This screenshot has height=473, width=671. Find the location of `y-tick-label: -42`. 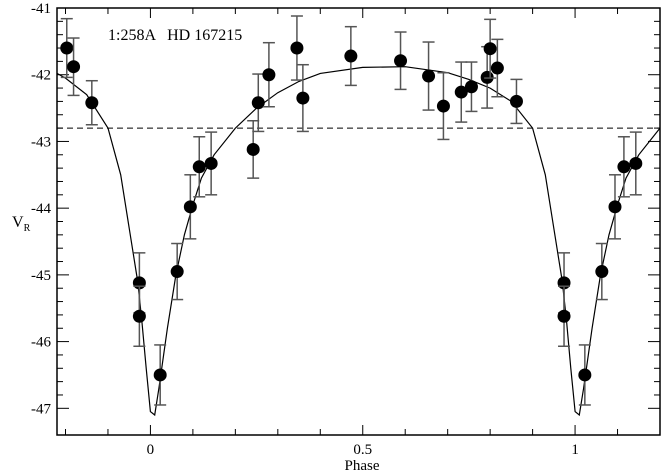

y-tick-label: -42 is located at coordinates (41, 76).